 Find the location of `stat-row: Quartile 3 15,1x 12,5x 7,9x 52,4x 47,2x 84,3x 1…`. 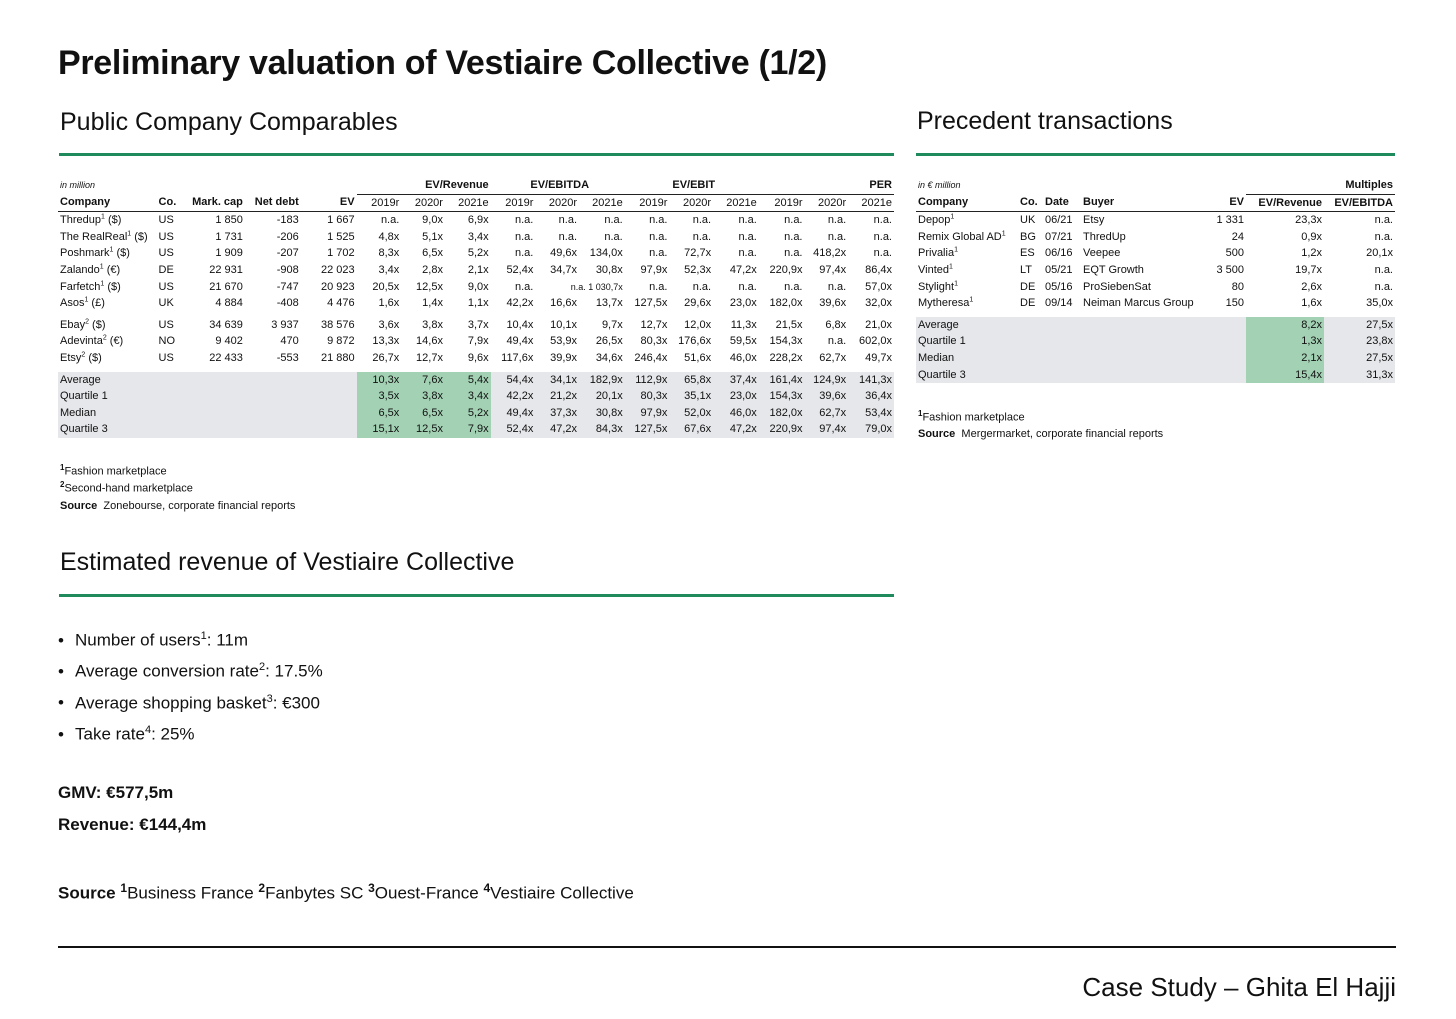

stat-row: Quartile 3 15,1x 12,5x 7,9x 52,4x 47,2x 84,3x 1… is located at coordinates (476, 429).